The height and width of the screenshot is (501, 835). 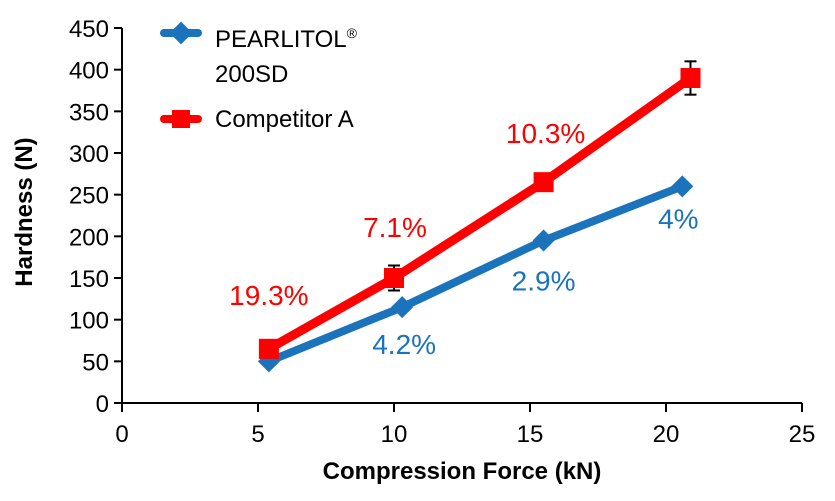 I want to click on legend: PEARLITOL® 200SD Competitor A, so click(x=258, y=76).